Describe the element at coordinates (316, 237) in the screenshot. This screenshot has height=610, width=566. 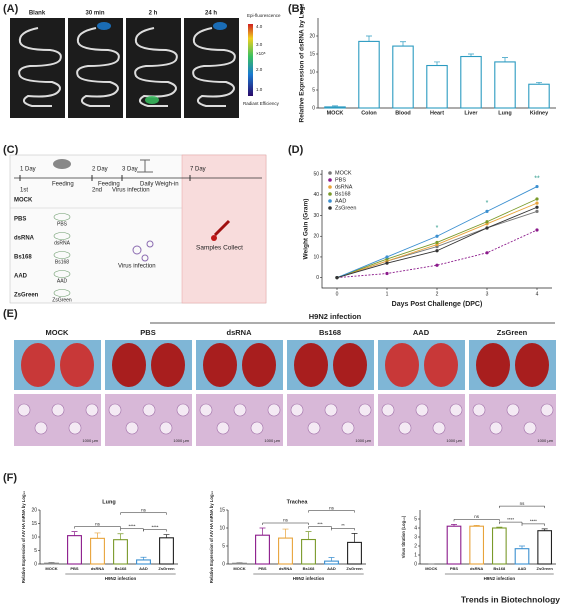
I see `y-tick-label: 20` at that location.